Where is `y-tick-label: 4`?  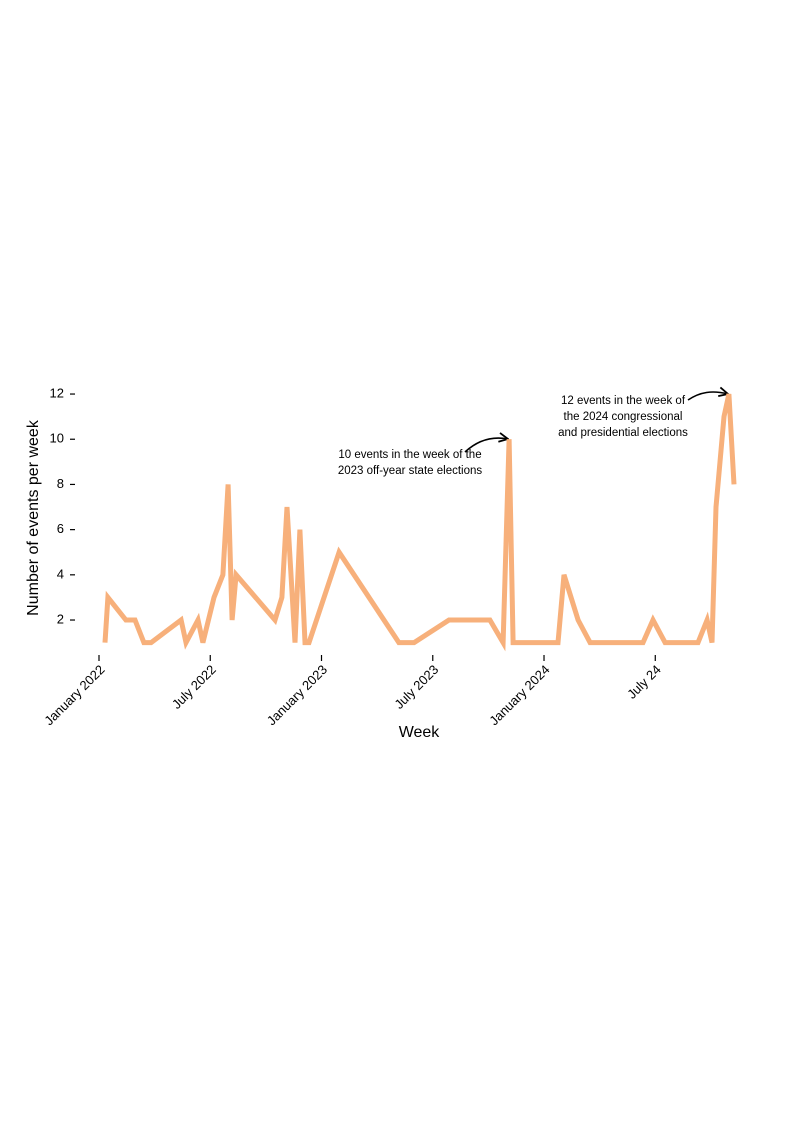
y-tick-label: 4 is located at coordinates (60, 573).